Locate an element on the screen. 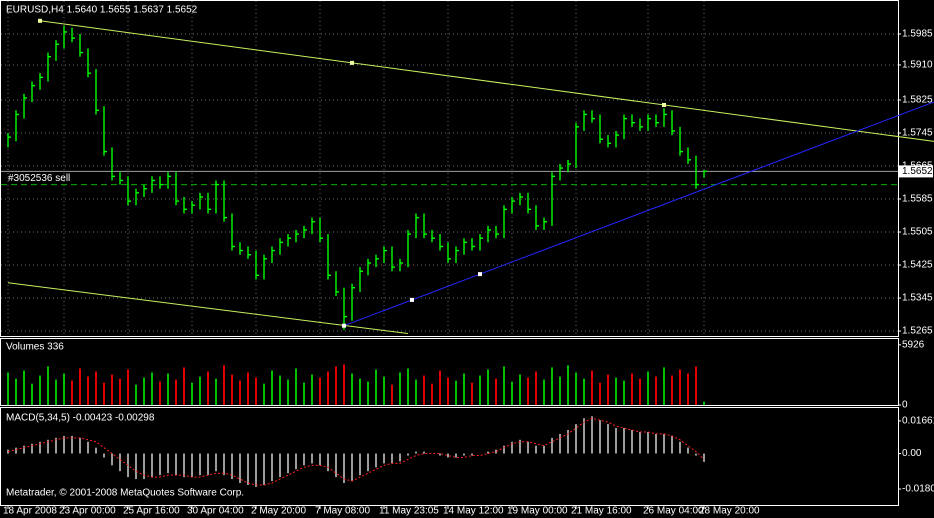 The height and width of the screenshot is (518, 934). y-tick-label: 1.5585 is located at coordinates (917, 199).